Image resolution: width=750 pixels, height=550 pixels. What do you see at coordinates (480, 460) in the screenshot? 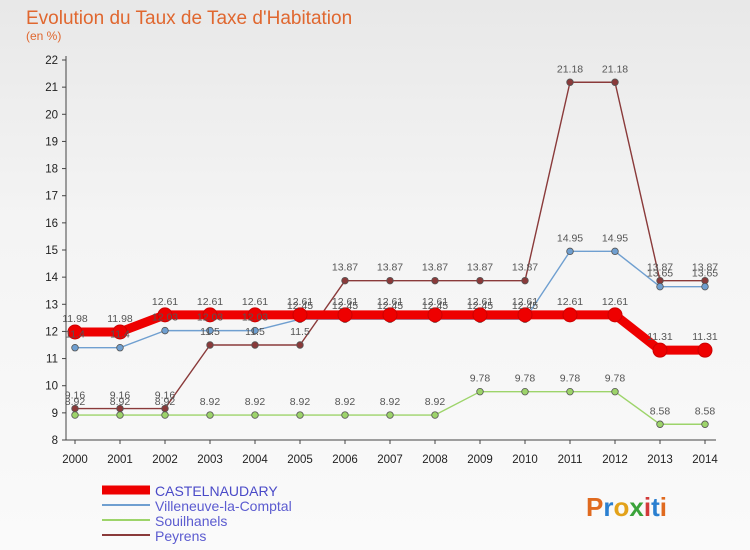
I see `x-tick-label: 2009` at bounding box center [480, 460].